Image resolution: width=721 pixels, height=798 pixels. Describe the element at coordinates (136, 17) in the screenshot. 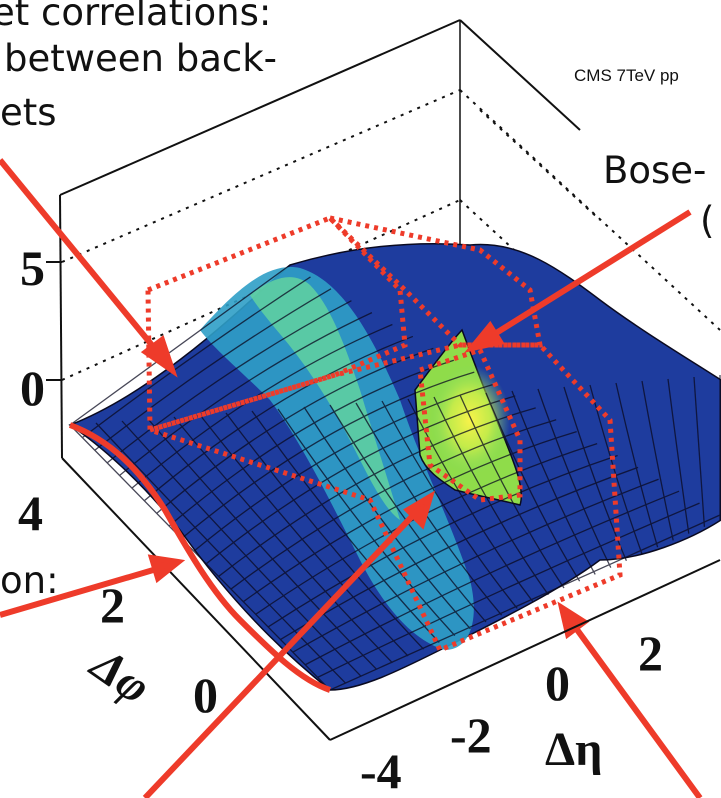

I see `annotation-top-line1: et correlations:` at that location.